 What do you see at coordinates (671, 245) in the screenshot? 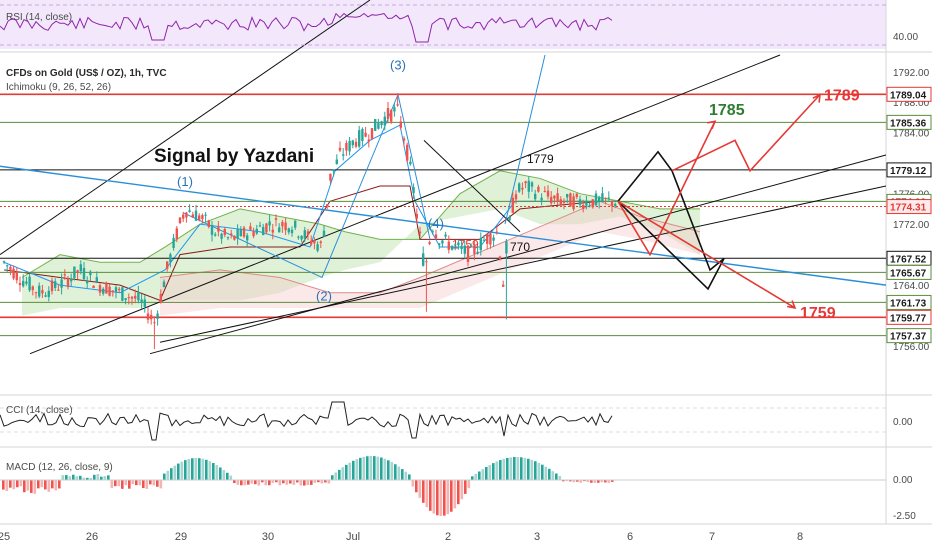
I see `projection-path-black` at bounding box center [671, 245].